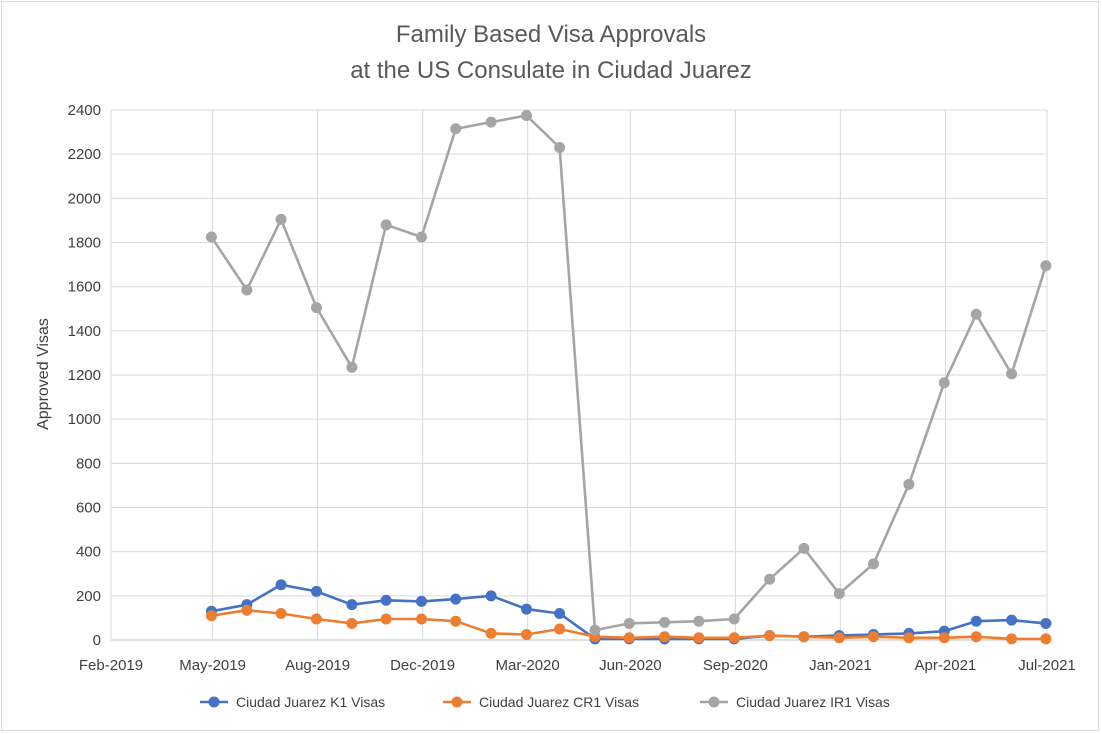 The height and width of the screenshot is (734, 1102). What do you see at coordinates (310, 702) in the screenshot?
I see `legend-label: Ciudad Juarez K1 Visas` at bounding box center [310, 702].